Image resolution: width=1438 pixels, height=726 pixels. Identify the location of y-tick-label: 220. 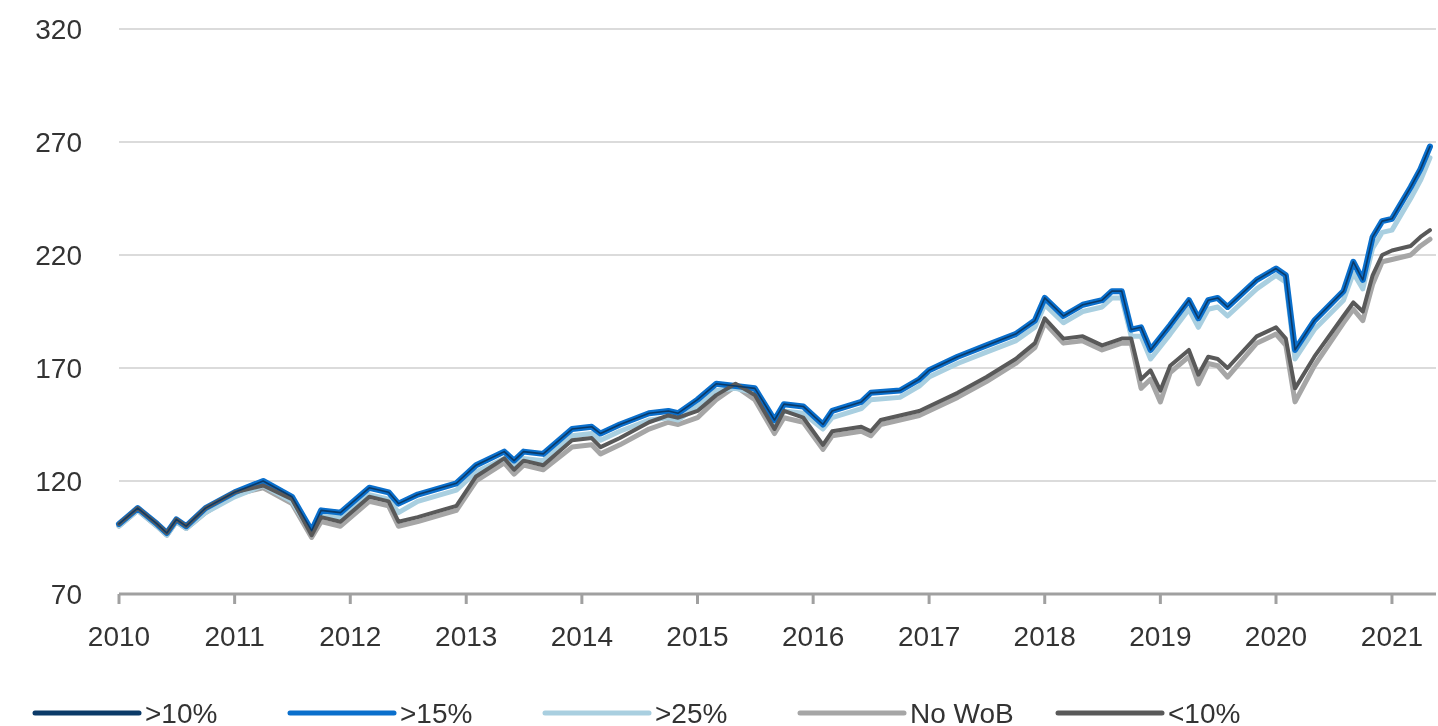
(58, 255).